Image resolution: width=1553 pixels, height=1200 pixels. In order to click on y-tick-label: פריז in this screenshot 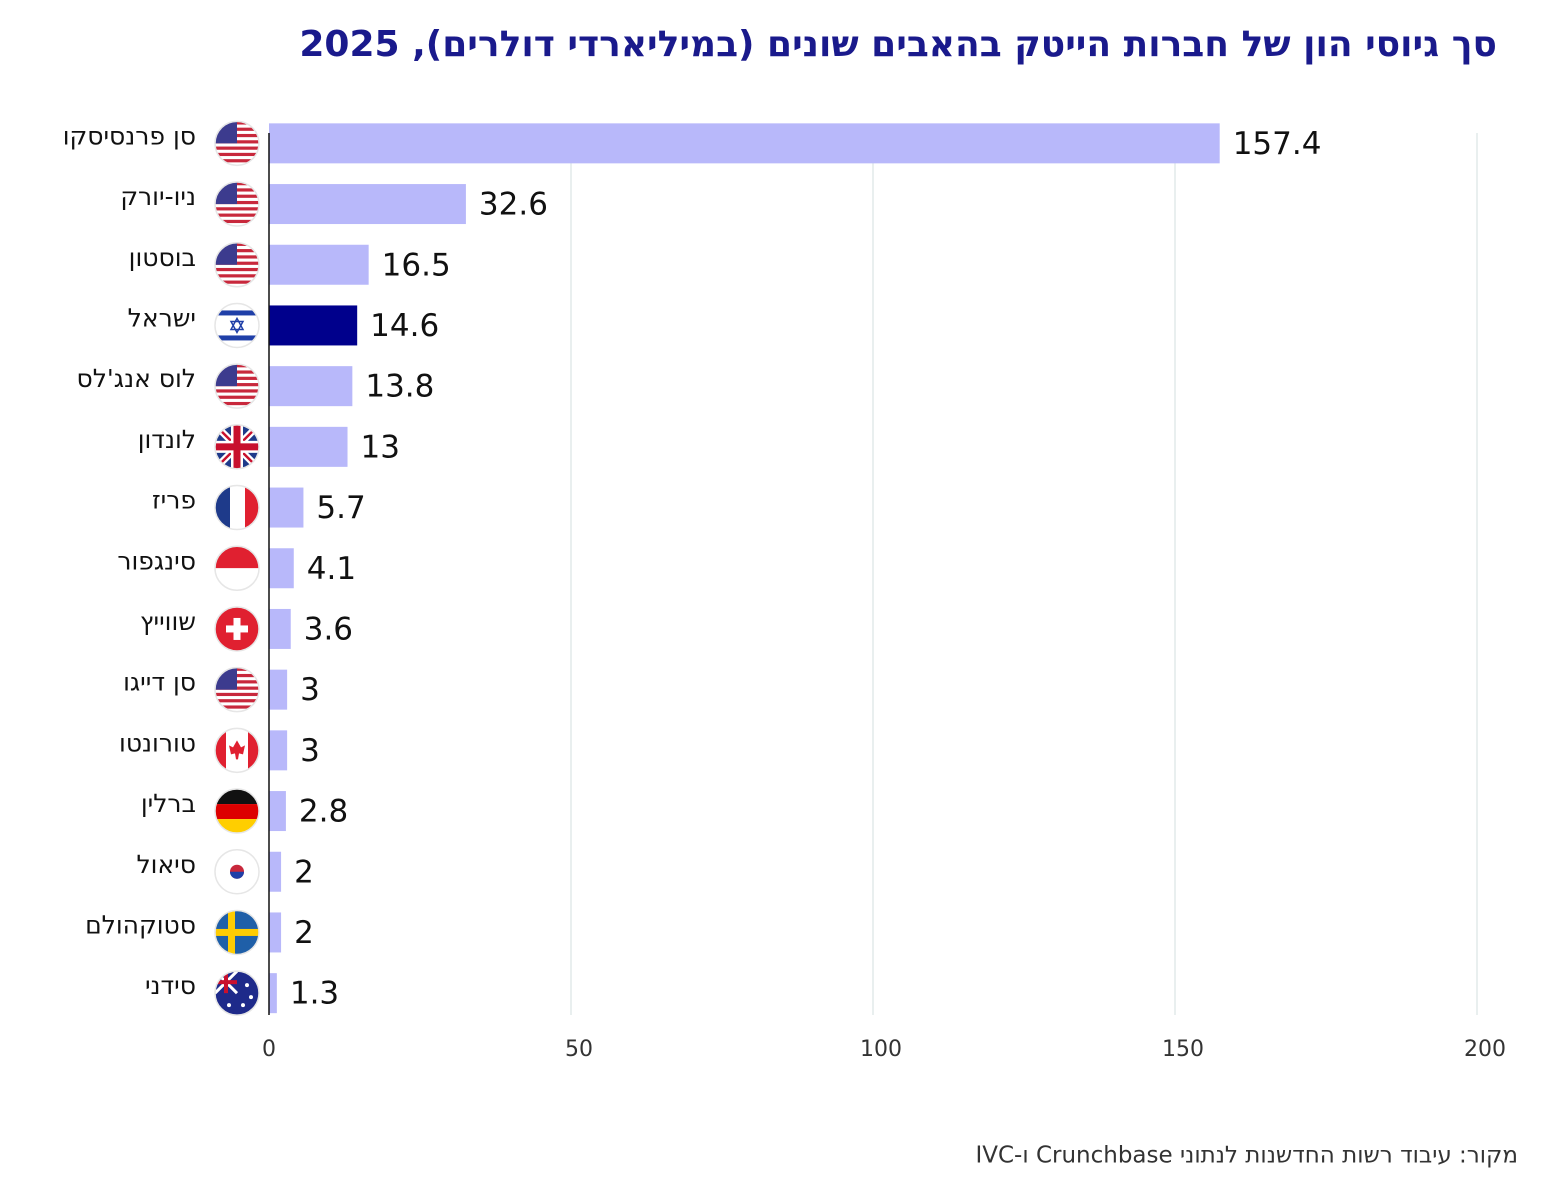, I will do `click(174, 500)`.